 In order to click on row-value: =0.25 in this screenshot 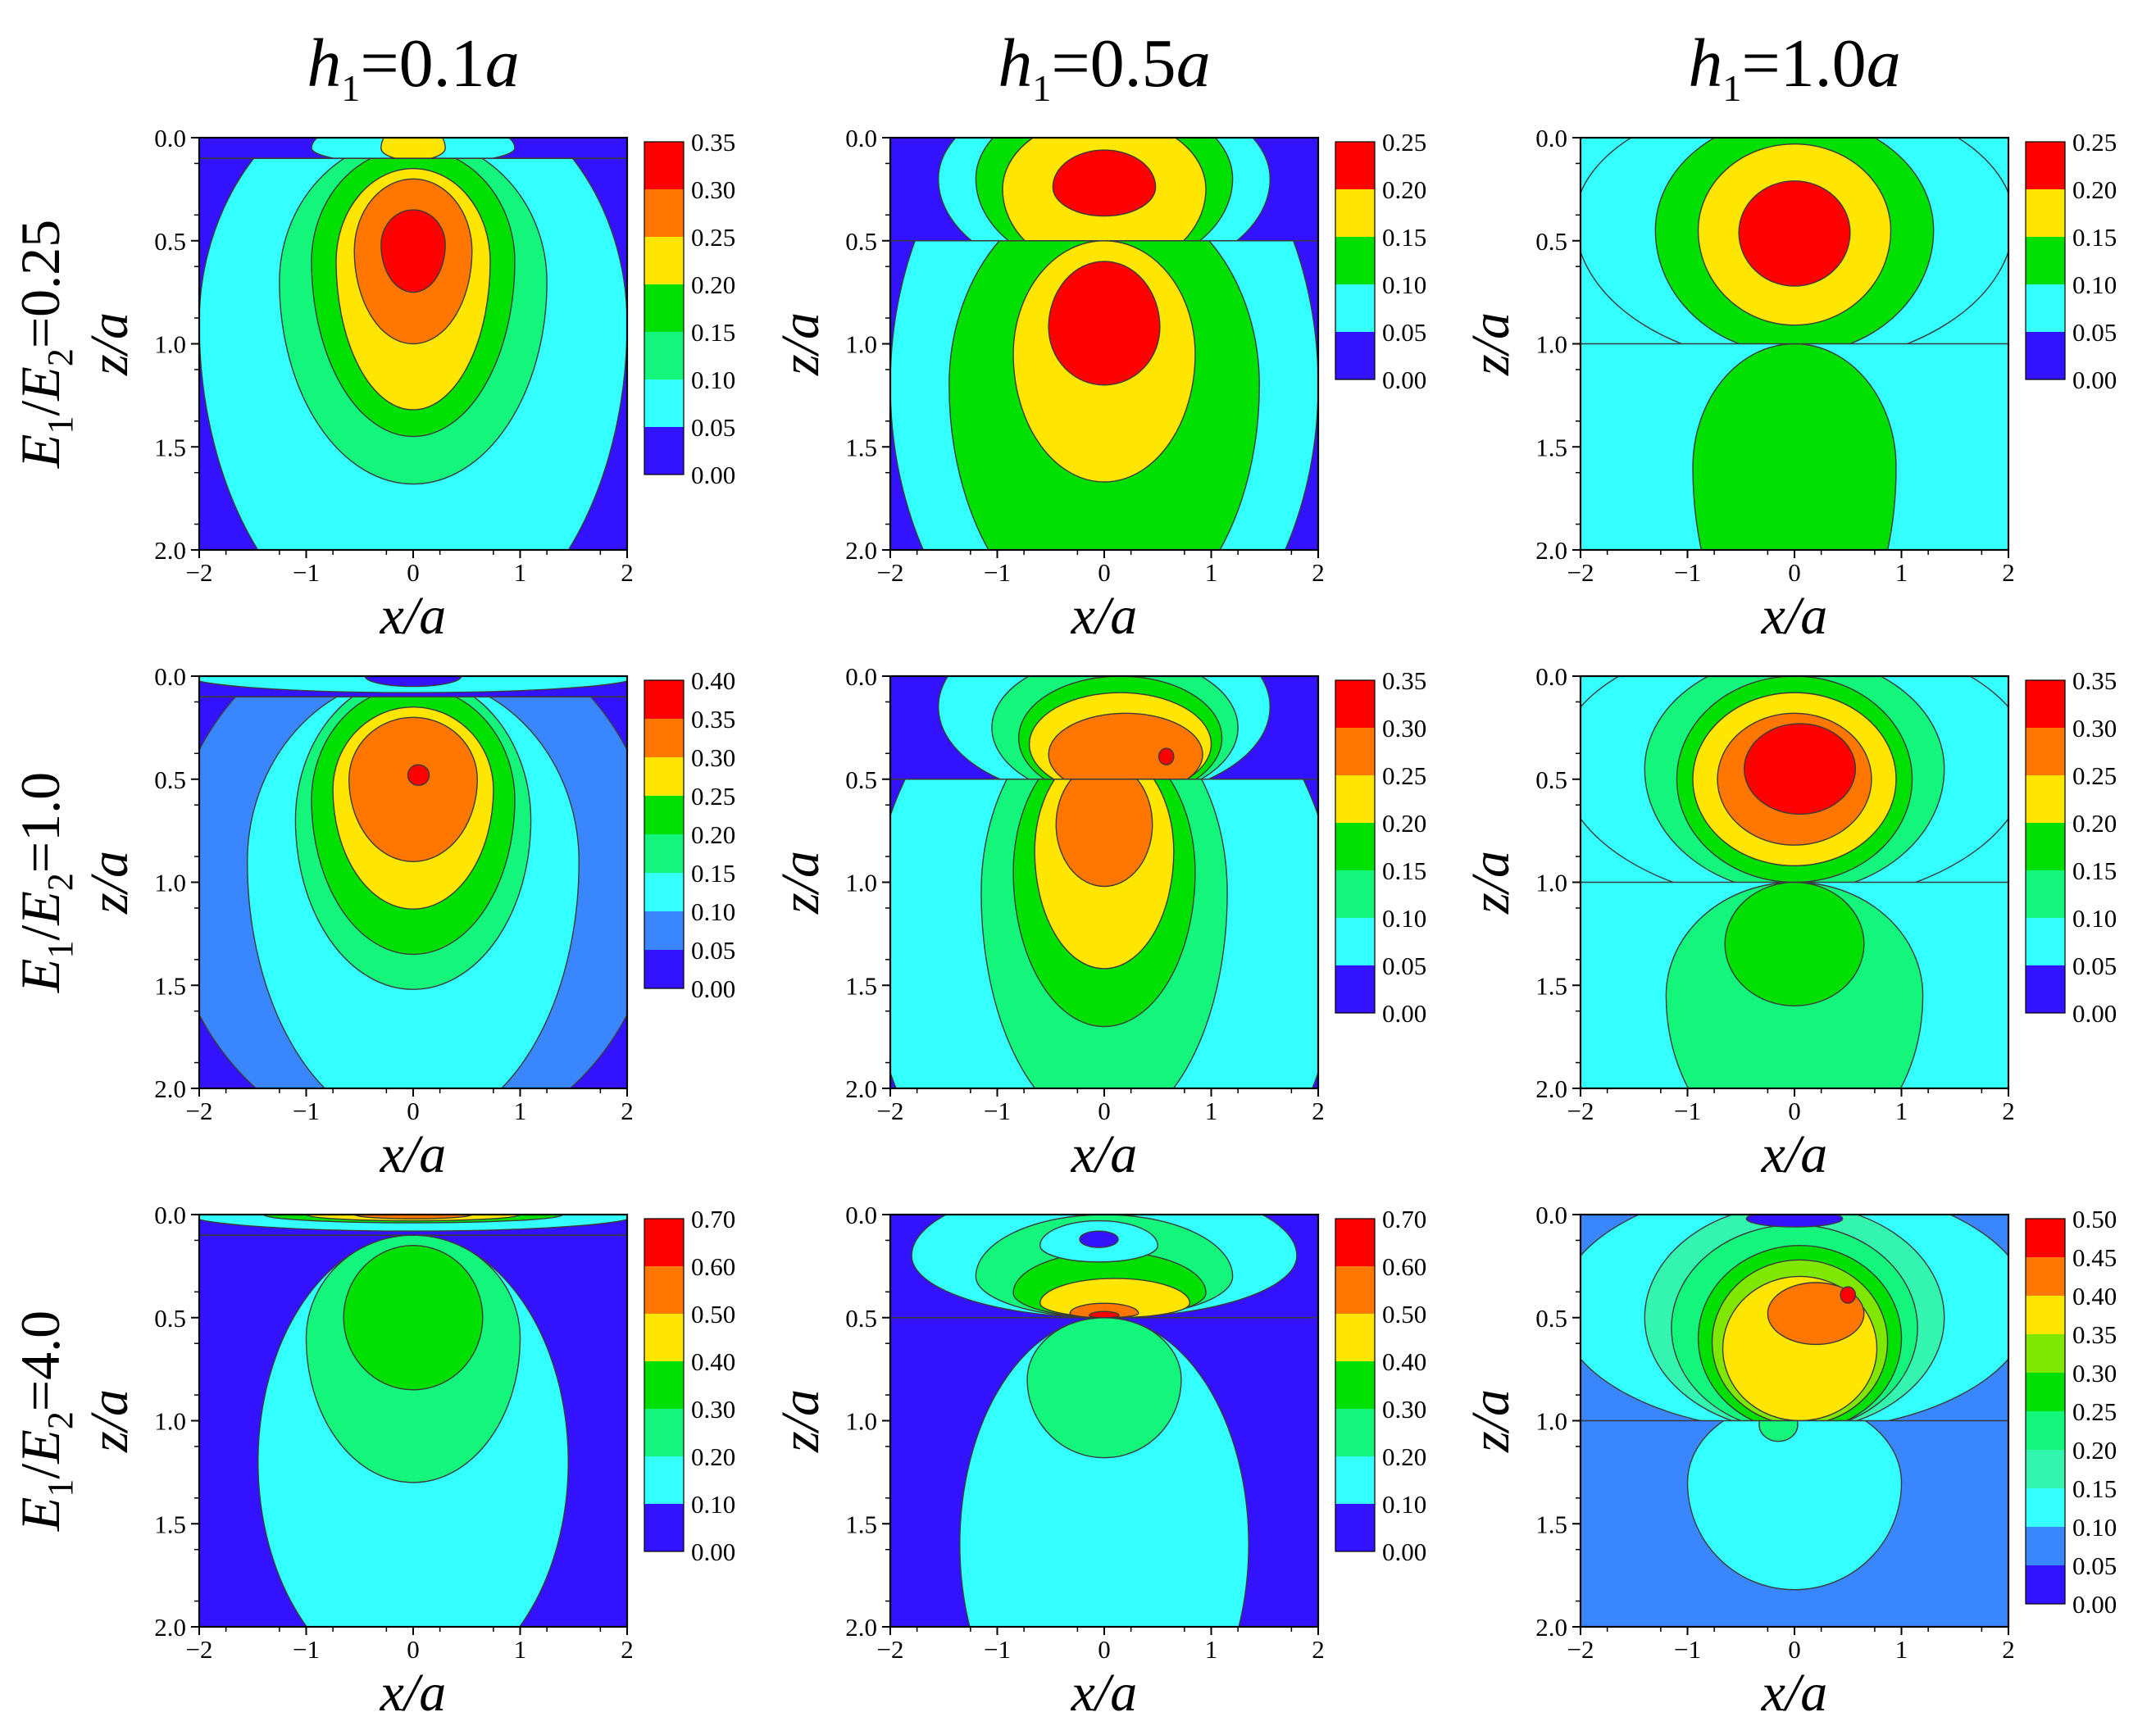, I will do `click(40, 284)`.